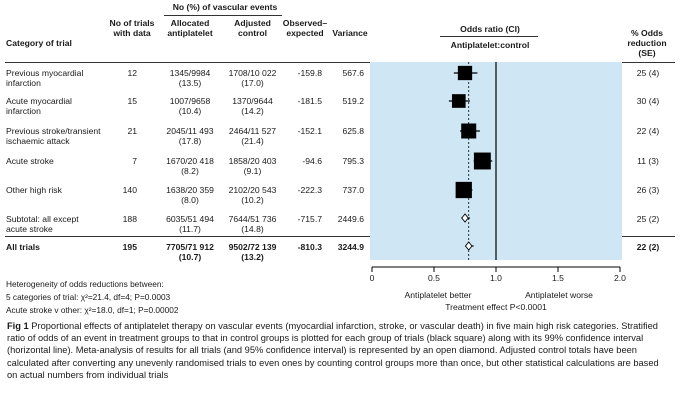 The image size is (681, 418). Describe the element at coordinates (496, 278) in the screenshot. I see `x-tick-label: 1.0` at that location.